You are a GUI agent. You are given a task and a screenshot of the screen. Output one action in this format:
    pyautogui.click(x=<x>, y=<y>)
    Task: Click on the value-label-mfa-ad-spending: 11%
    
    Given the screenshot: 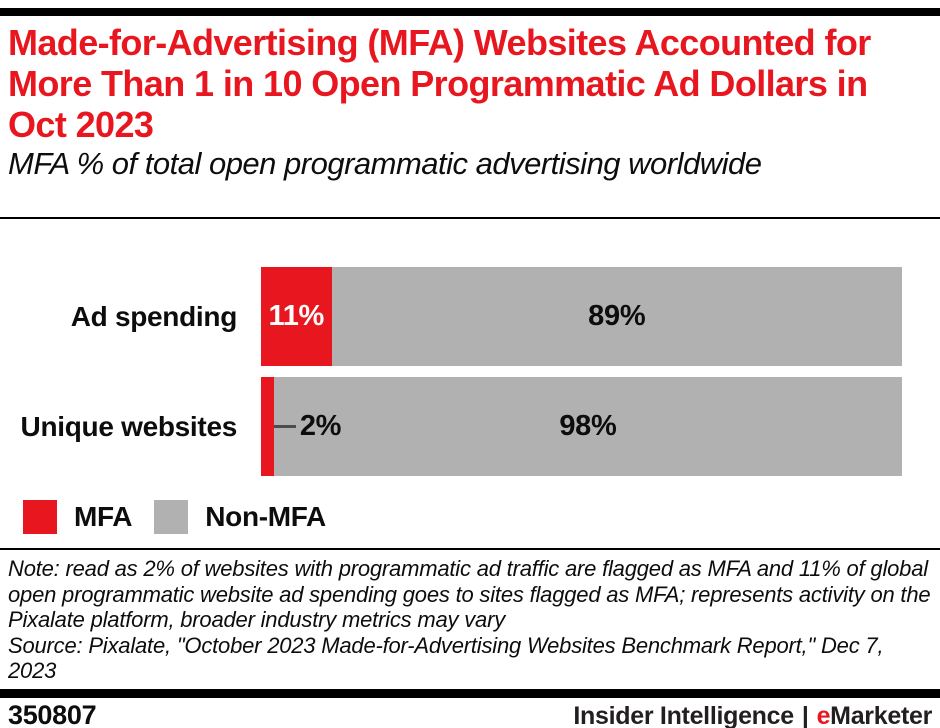 What is the action you would take?
    pyautogui.click(x=296, y=316)
    